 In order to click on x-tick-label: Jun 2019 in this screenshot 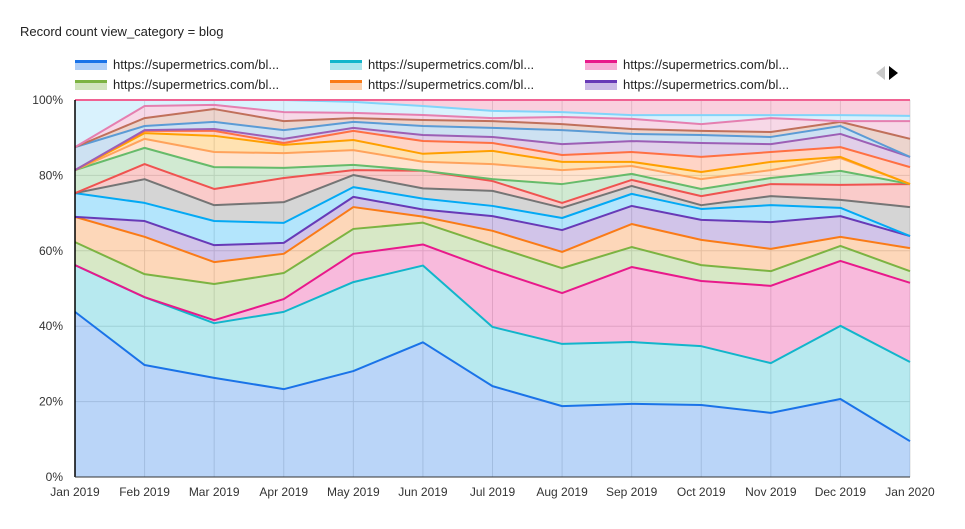, I will do `click(423, 492)`.